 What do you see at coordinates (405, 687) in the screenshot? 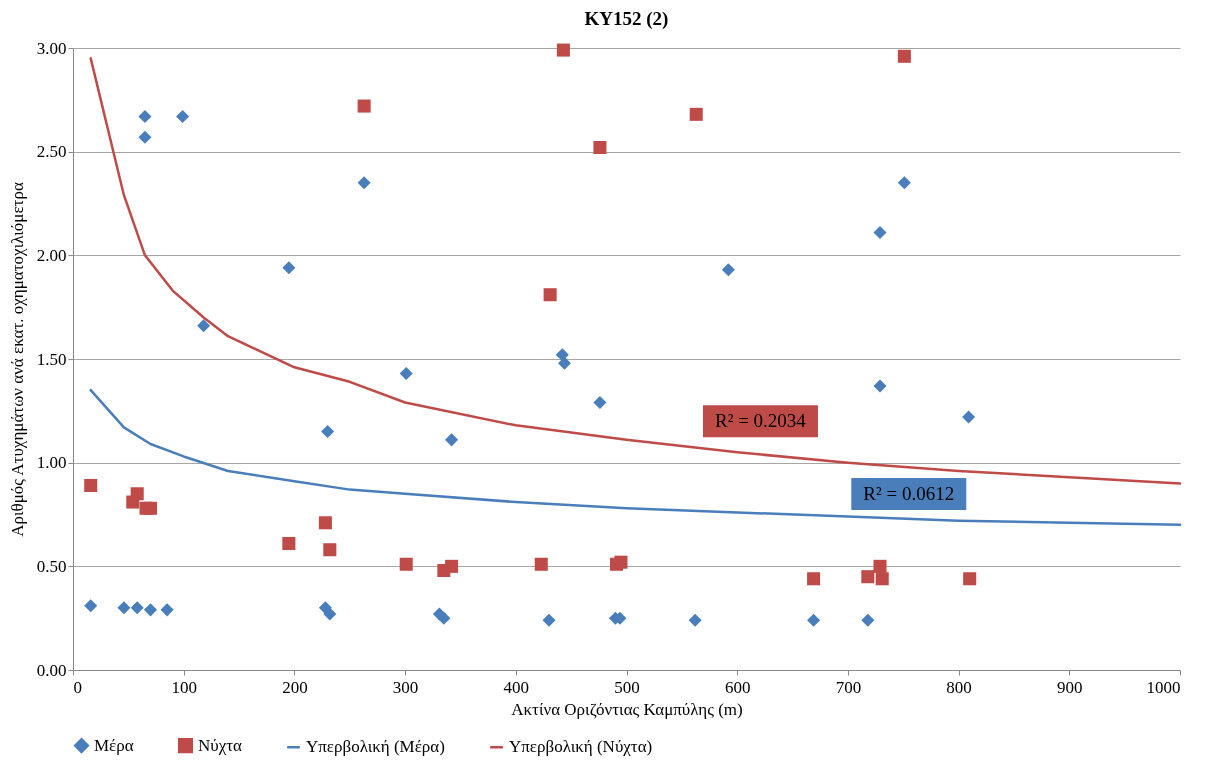
I see `x-tick-label: 300` at bounding box center [405, 687].